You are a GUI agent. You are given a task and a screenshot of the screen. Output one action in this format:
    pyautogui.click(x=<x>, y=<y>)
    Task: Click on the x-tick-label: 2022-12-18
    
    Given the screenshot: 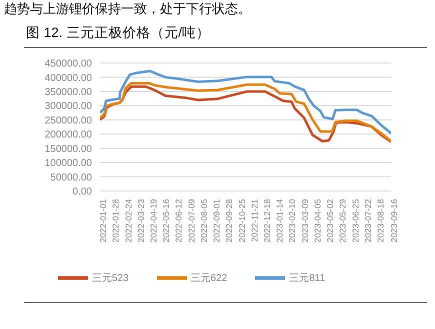 What is the action you would take?
    pyautogui.click(x=267, y=220)
    